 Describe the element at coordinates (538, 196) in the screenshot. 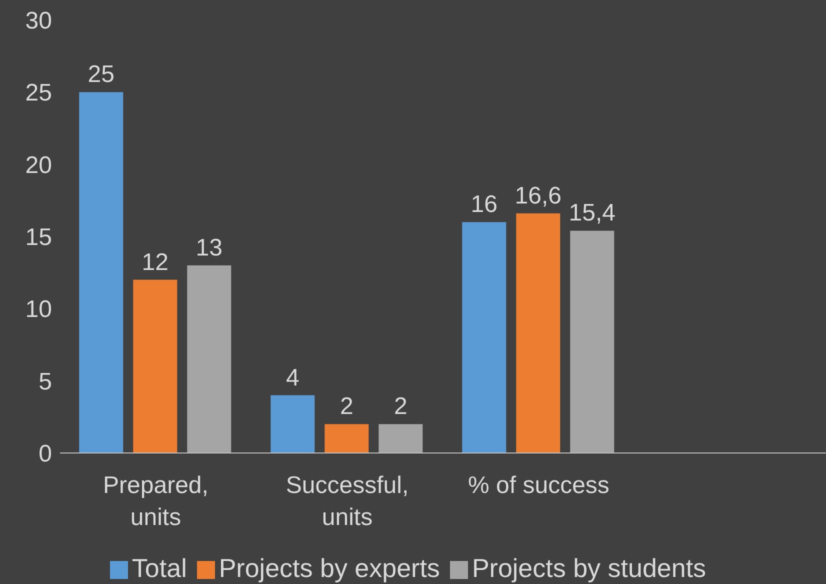

I see `data-label: 16,6` at that location.